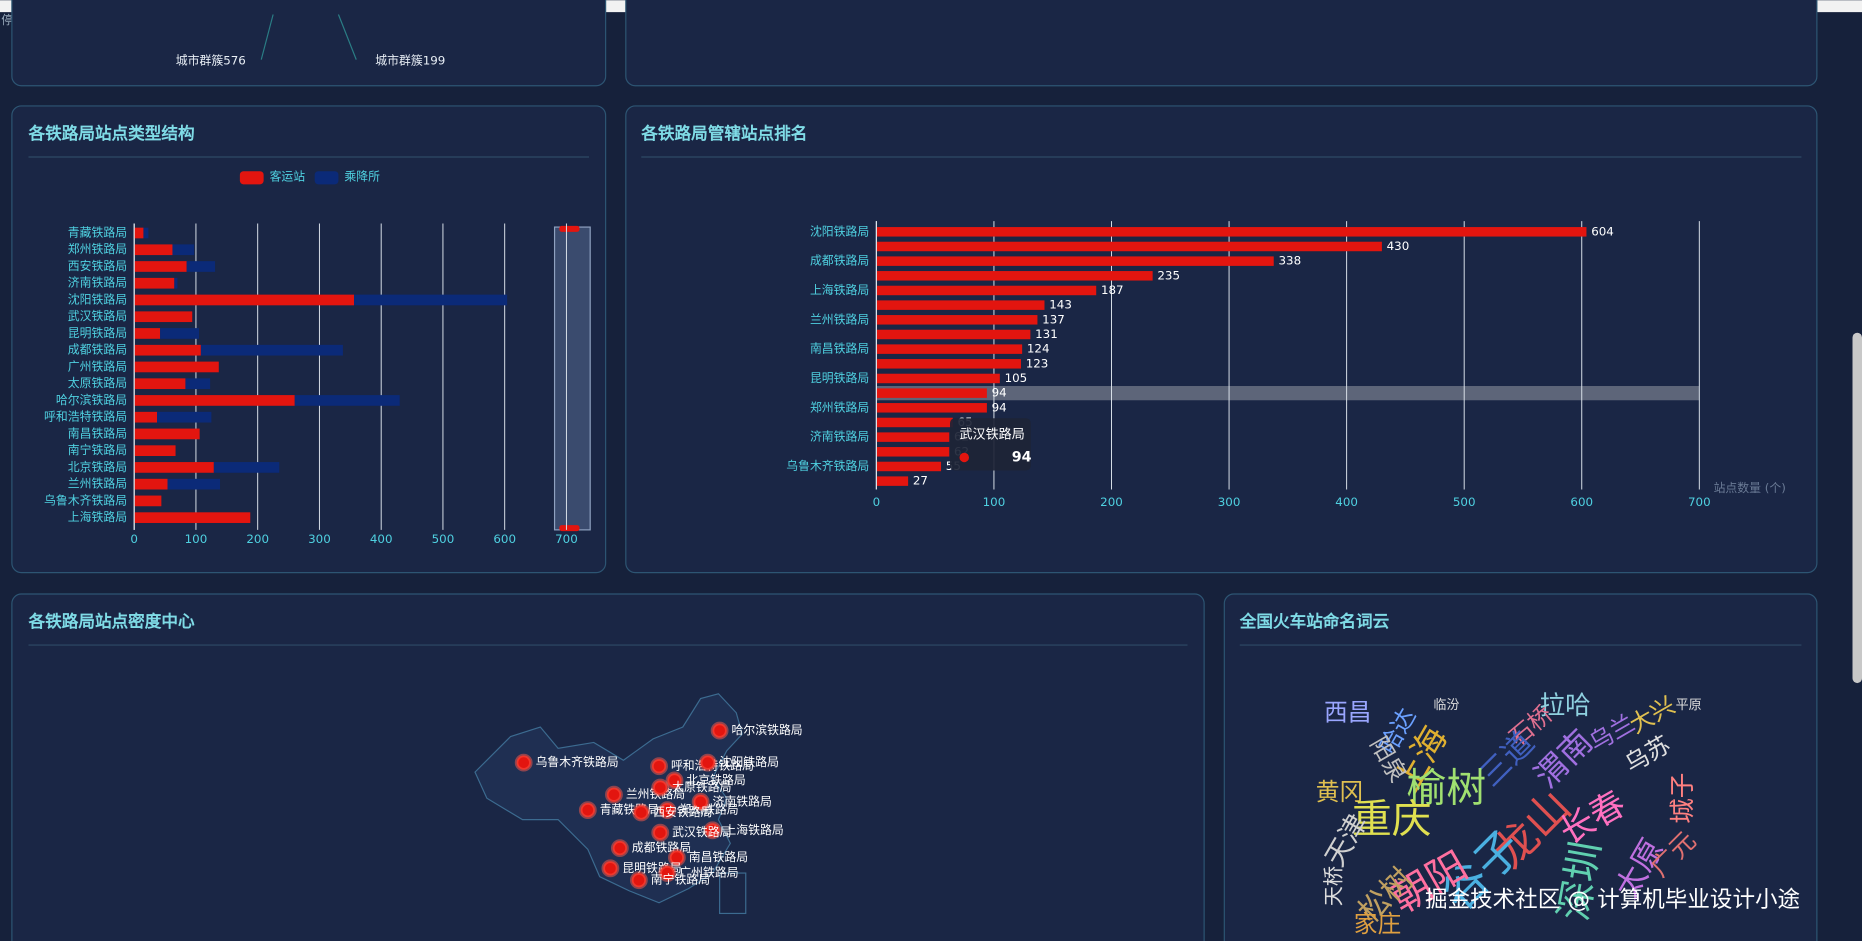 Image resolution: width=1862 pixels, height=941 pixels. Describe the element at coordinates (97, 366) in the screenshot. I see `y-tick-label: 广州铁路局` at that location.